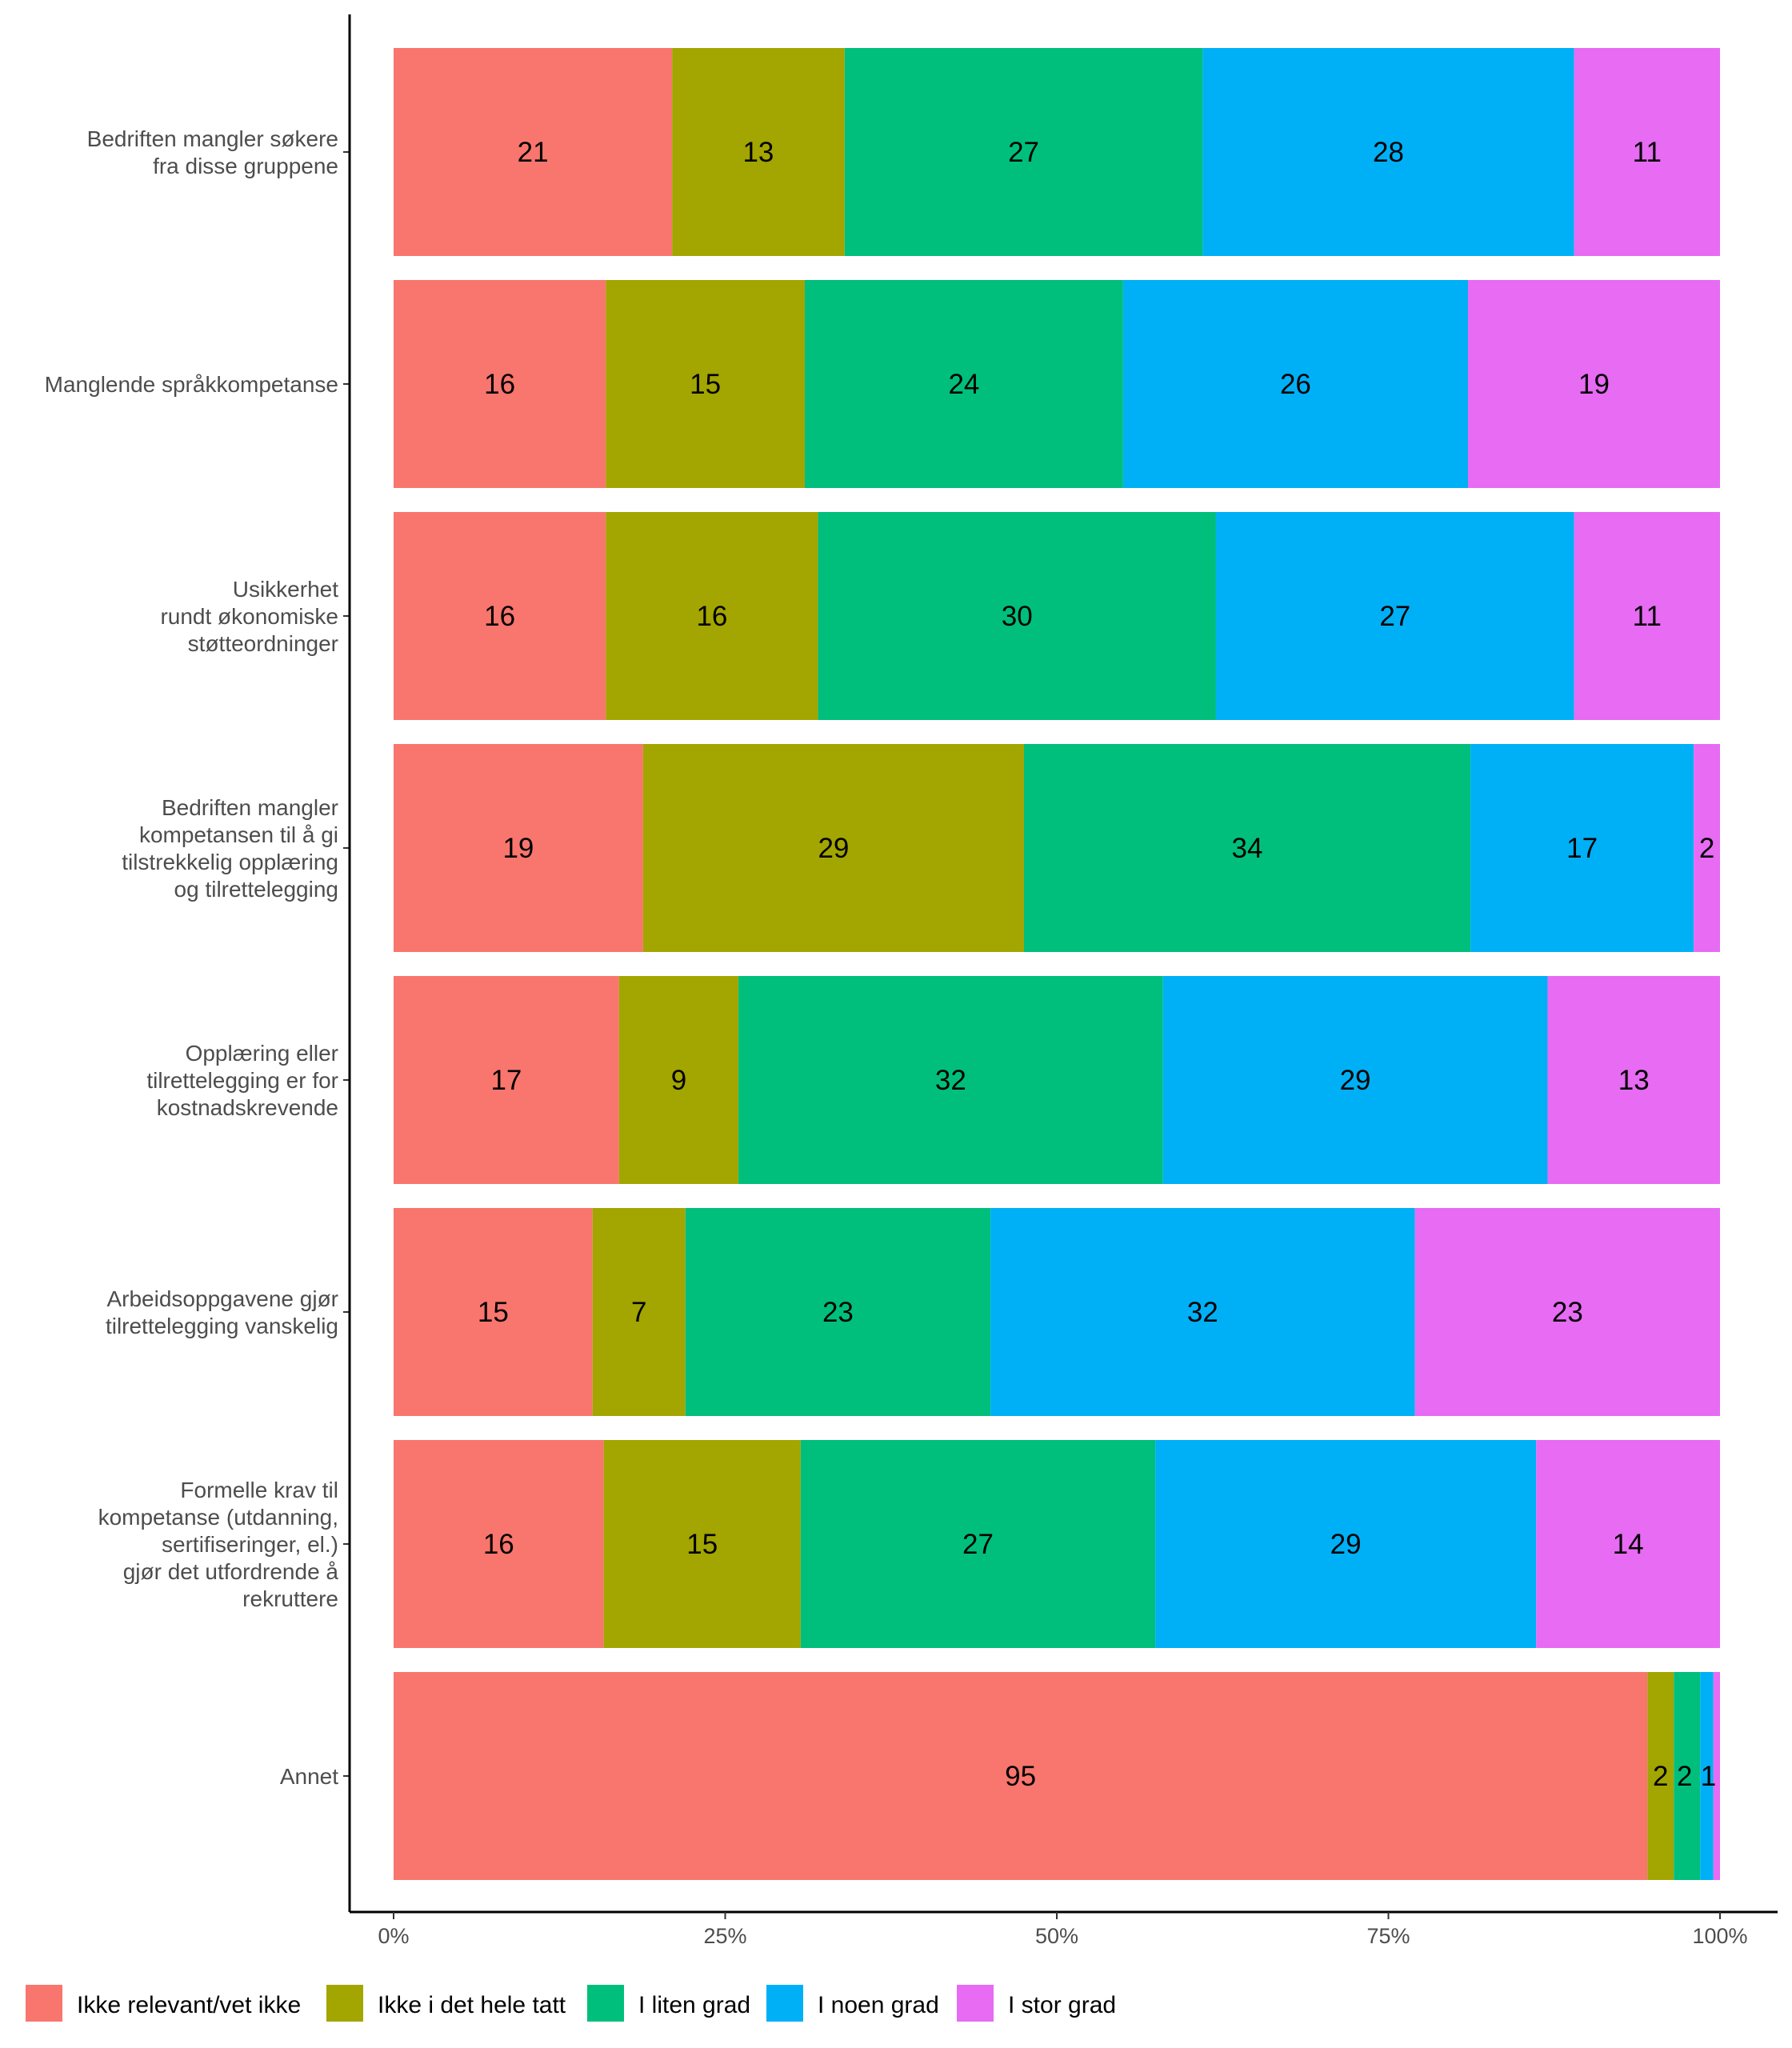 The height and width of the screenshot is (2048, 1792). I want to click on legend-label: I noen grad, so click(878, 2005).